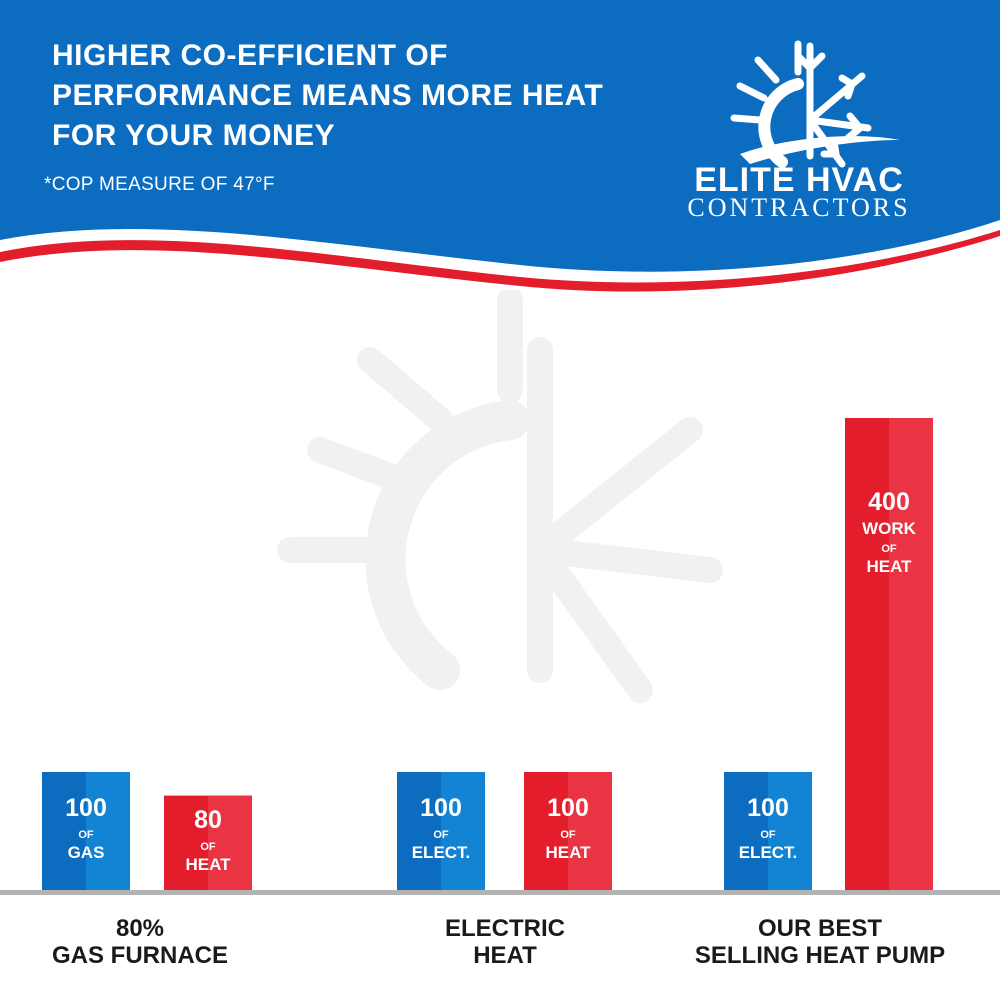  I want to click on logo-name: ELITE HVAC, so click(799, 180).